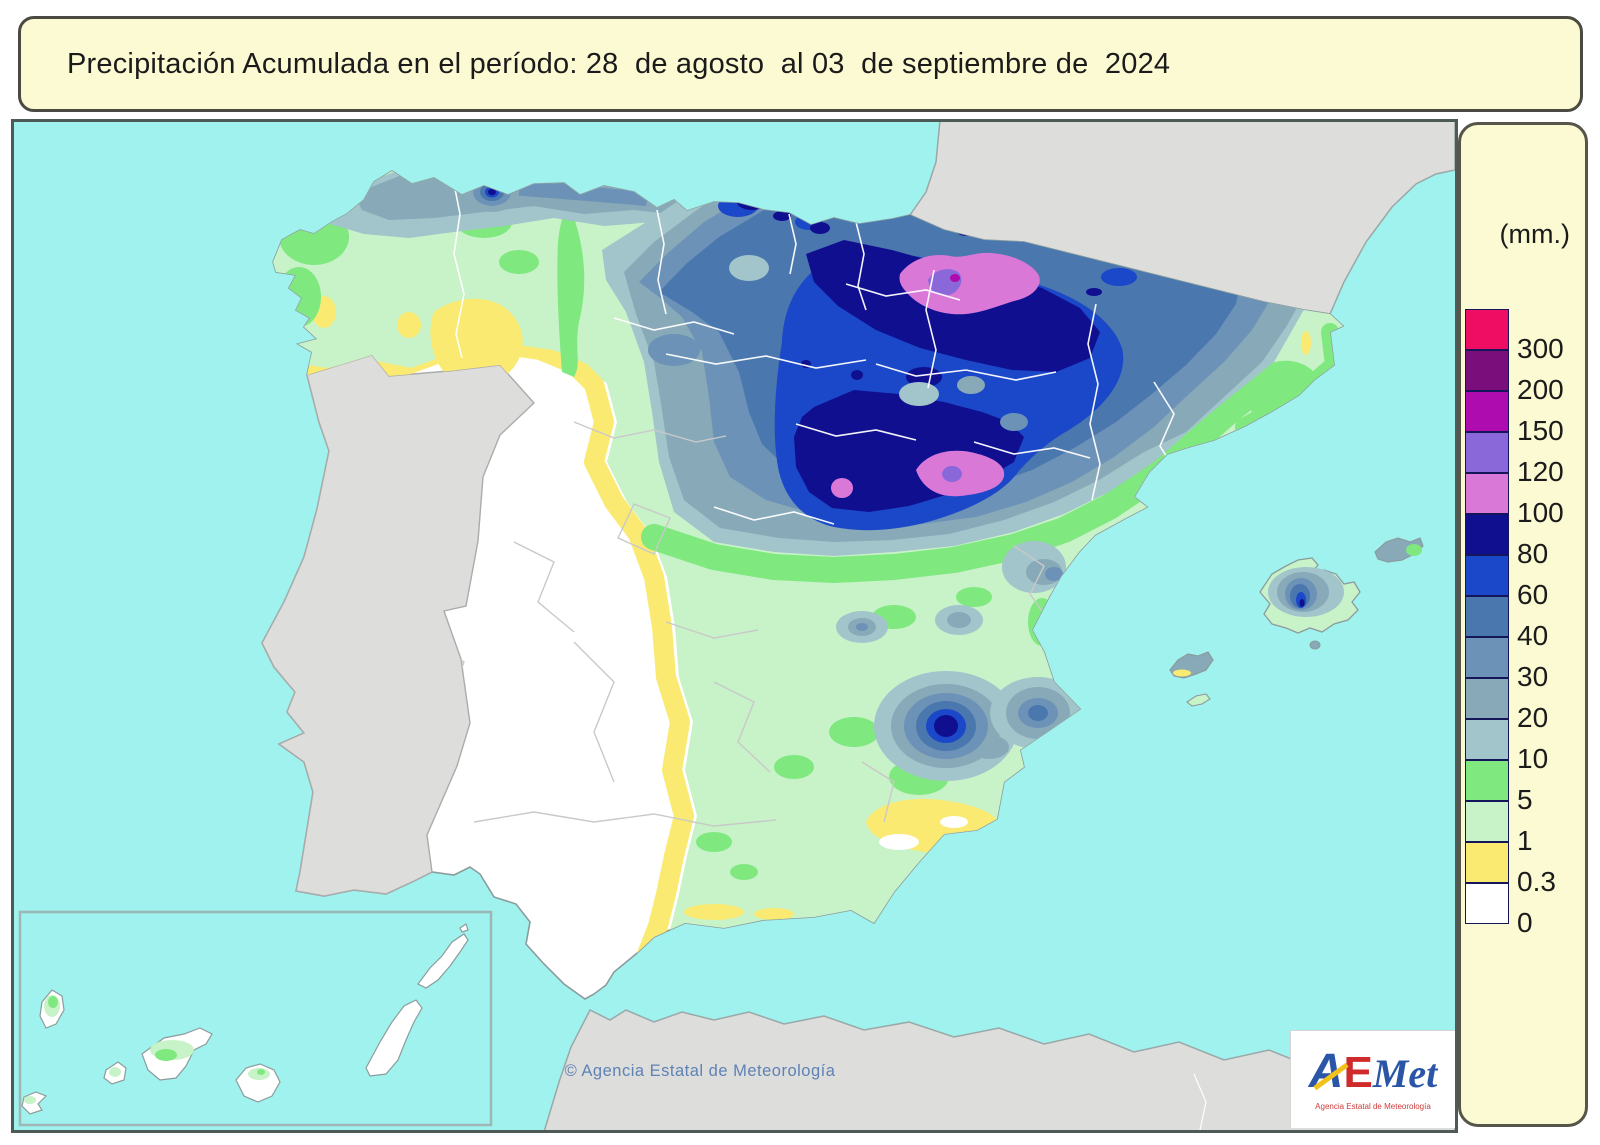 This screenshot has width=1600, height=1145. What do you see at coordinates (1302, 603) in the screenshot?
I see `mallorca-rain` at bounding box center [1302, 603].